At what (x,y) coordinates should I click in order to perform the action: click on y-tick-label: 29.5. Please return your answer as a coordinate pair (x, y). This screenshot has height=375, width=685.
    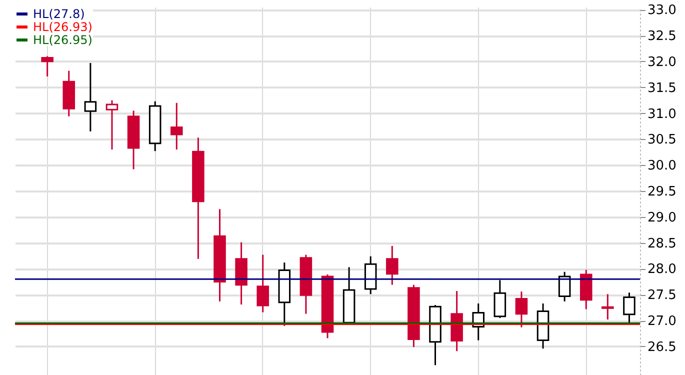
    Looking at the image, I should click on (662, 192).